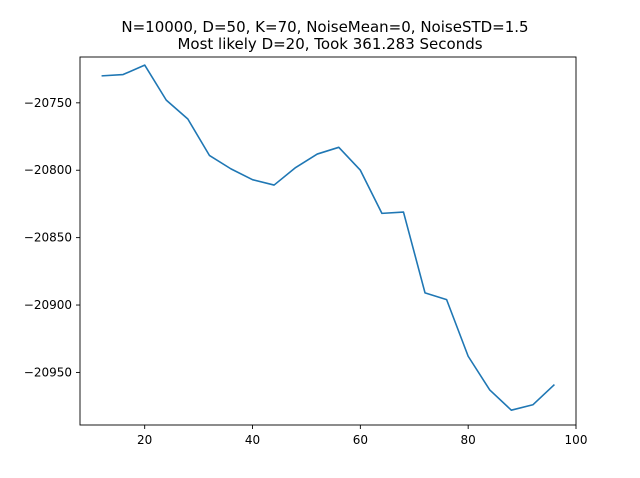 This screenshot has height=478, width=640. Describe the element at coordinates (48, 305) in the screenshot. I see `y-tick-label: −20900` at that location.